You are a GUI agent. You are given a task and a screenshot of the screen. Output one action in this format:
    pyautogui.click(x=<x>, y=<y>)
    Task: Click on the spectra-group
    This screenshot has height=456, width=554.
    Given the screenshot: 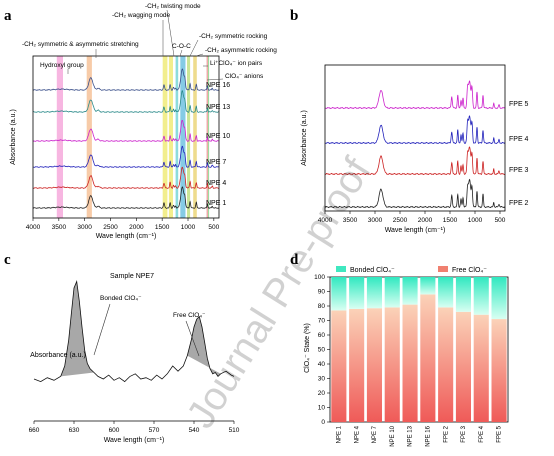 What is the action you would take?
    pyautogui.click(x=415, y=144)
    